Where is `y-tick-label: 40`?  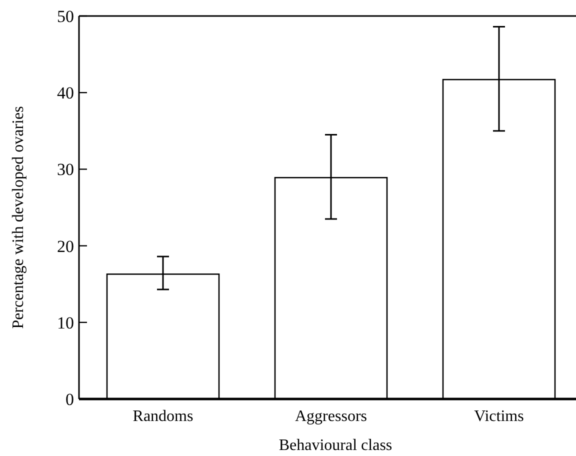
y-tick-label: 40 is located at coordinates (65, 93).